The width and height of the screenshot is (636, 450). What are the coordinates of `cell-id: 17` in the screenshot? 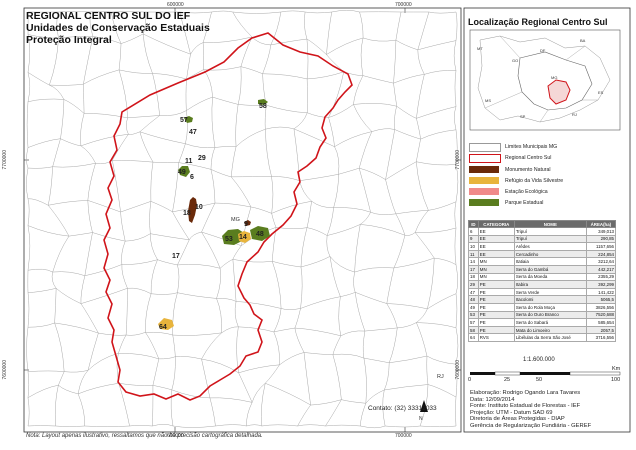 It's located at (473, 269).